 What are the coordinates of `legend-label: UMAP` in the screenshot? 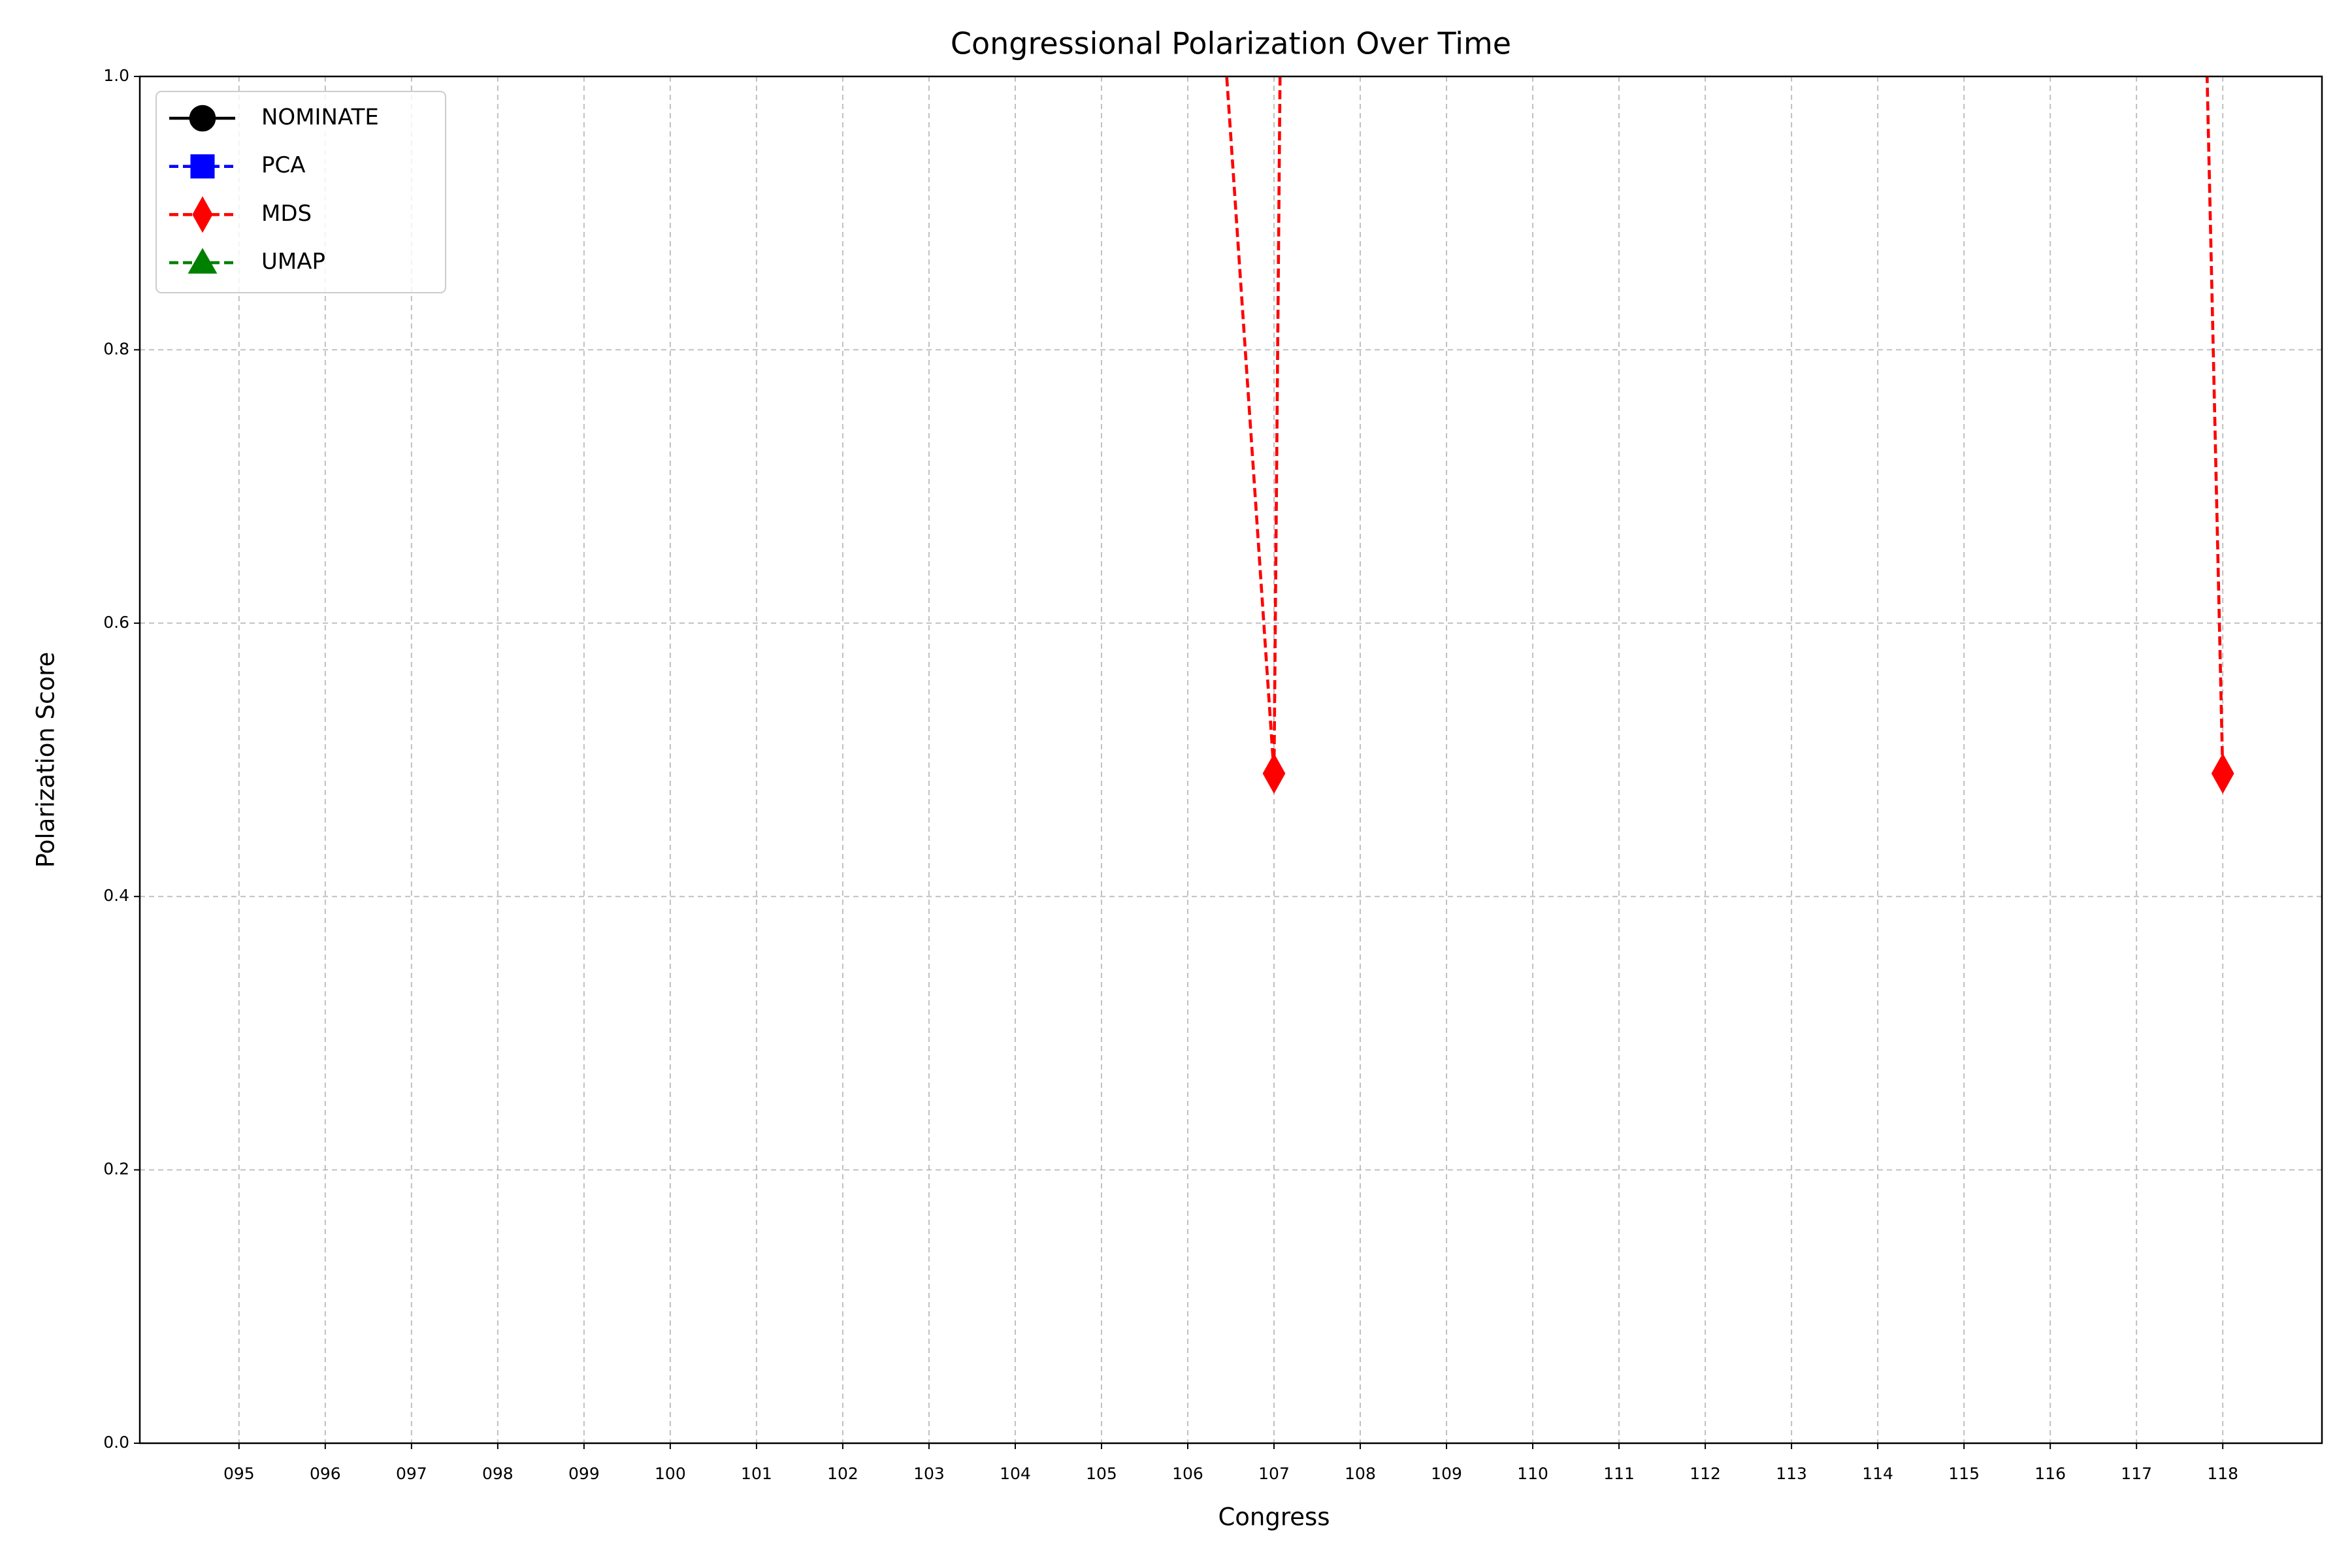 It's located at (293, 262).